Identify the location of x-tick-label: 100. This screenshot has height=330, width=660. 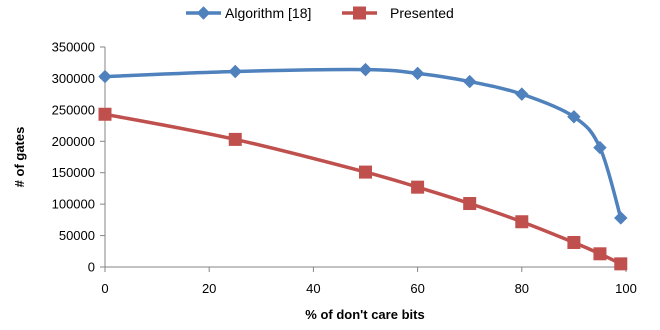
(626, 288).